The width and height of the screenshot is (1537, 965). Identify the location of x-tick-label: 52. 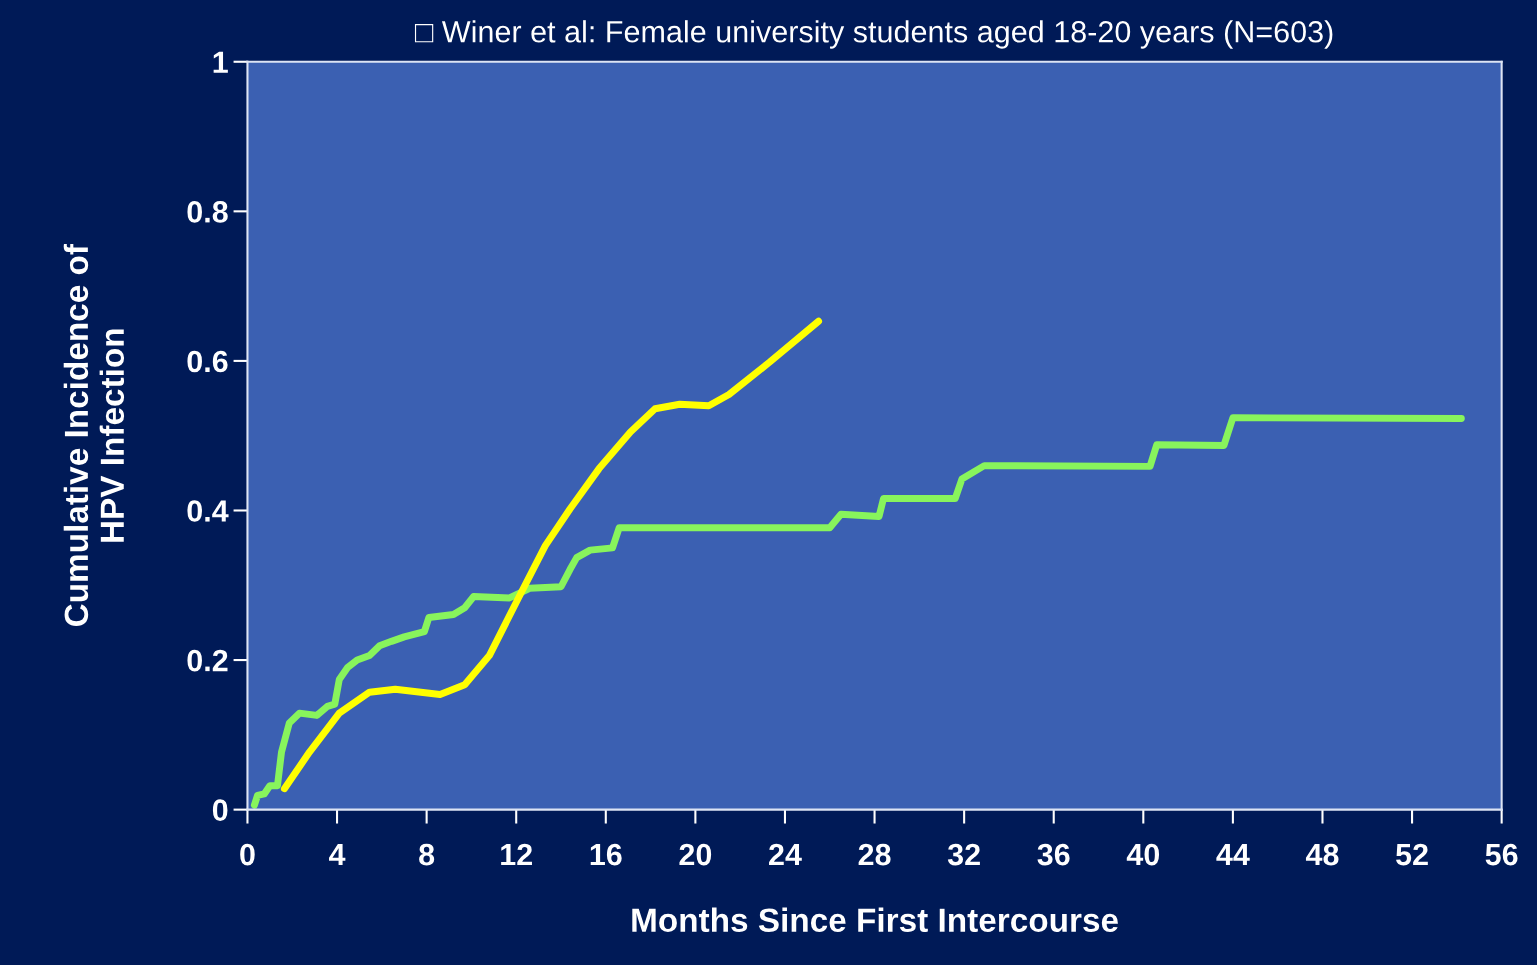
(1412, 854).